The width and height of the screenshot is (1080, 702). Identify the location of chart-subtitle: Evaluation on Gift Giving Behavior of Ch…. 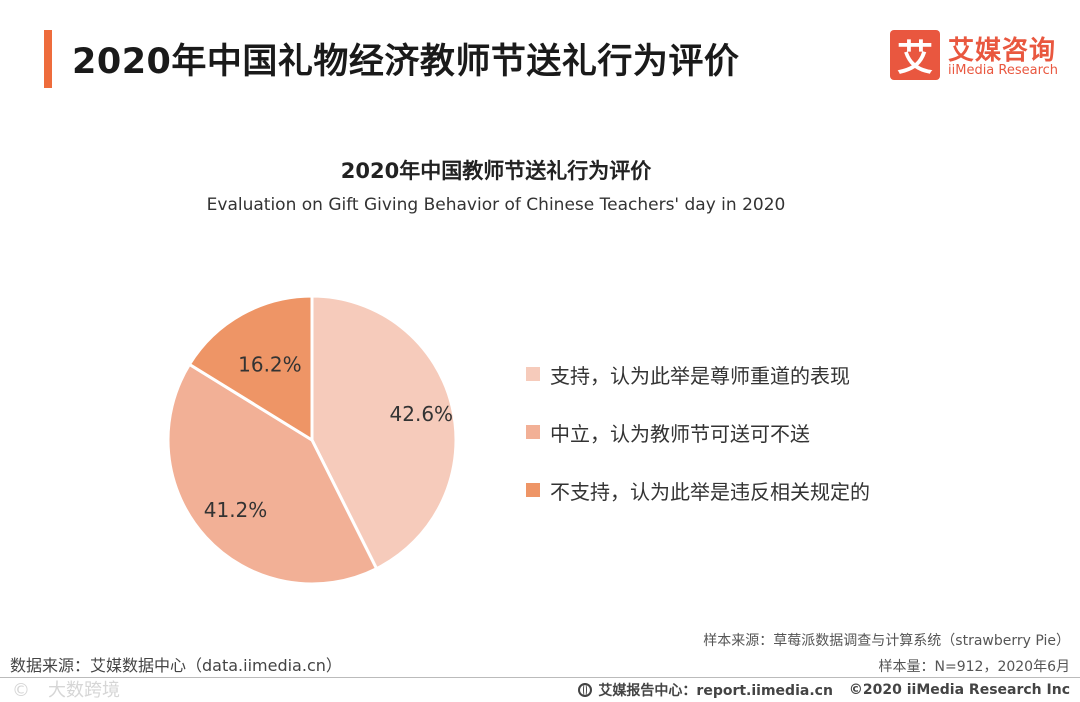
(496, 205).